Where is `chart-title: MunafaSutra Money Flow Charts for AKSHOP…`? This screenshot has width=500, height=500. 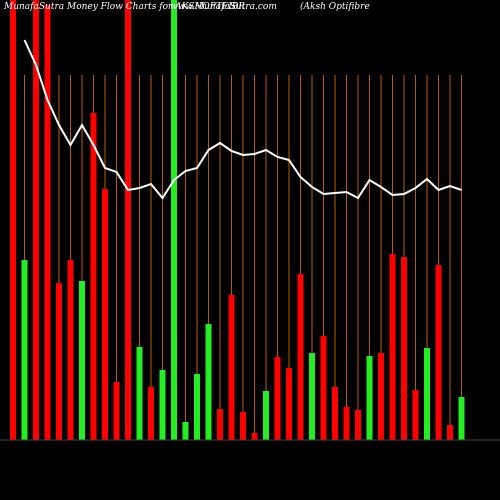
chart-title: MunafaSutra Money Flow Charts for AKSHOP… is located at coordinates (124, 7).